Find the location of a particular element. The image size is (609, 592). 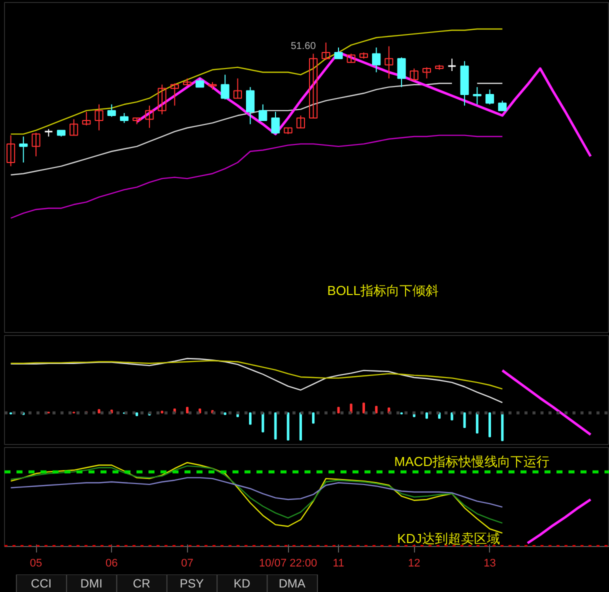

annotation: 51.60 is located at coordinates (303, 46).